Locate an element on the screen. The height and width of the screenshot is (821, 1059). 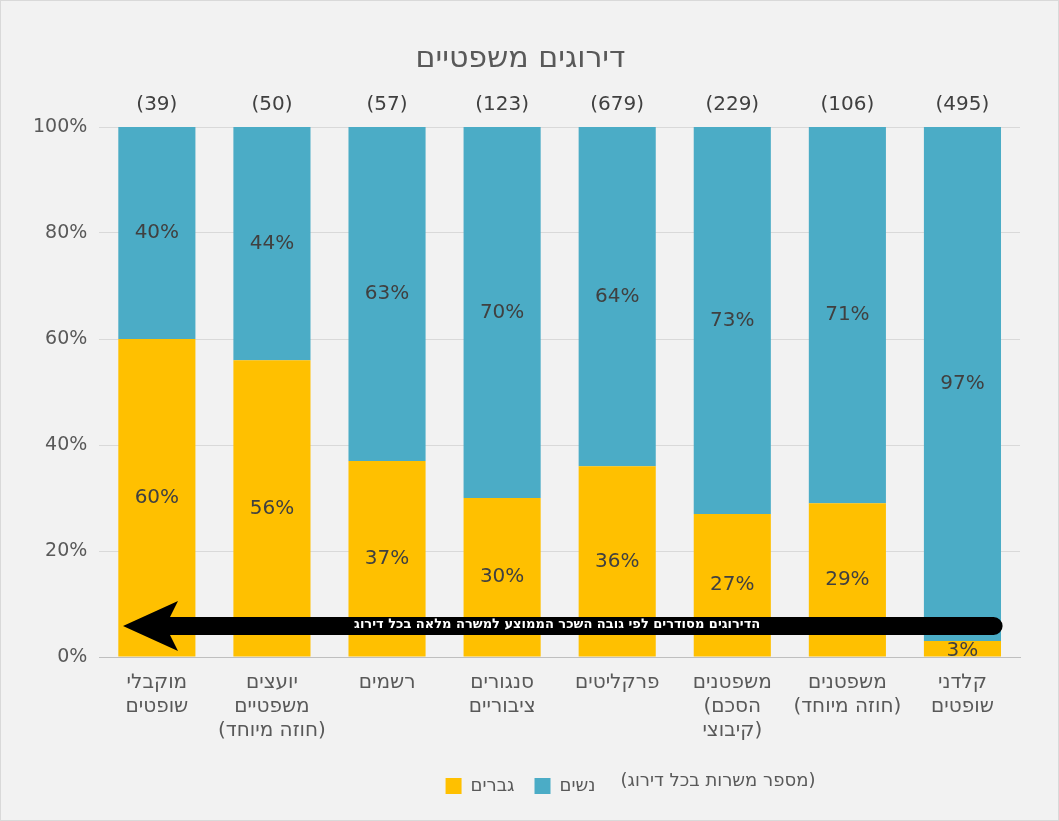
data-label: 30% is located at coordinates (502, 575).